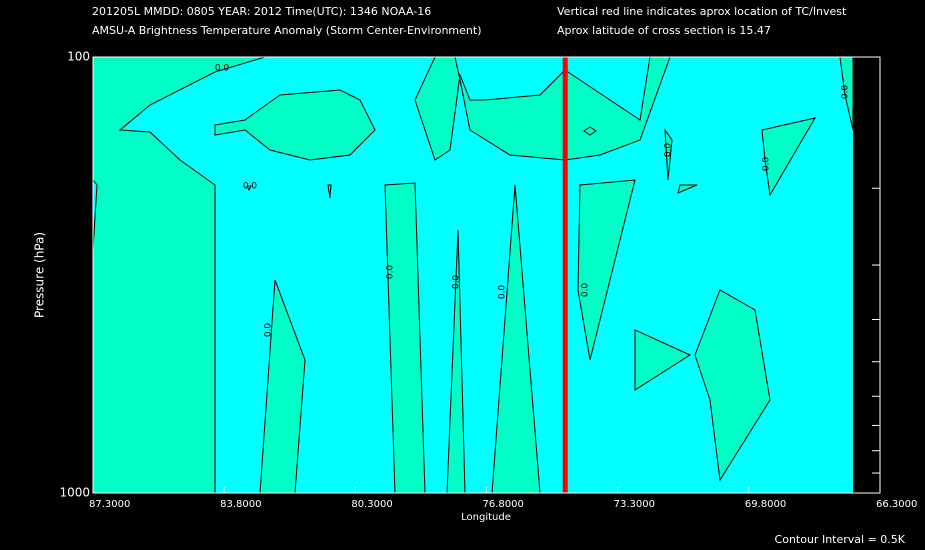 This screenshot has width=925, height=550. What do you see at coordinates (240, 504) in the screenshot?
I see `x-tick-label: 83.8000` at bounding box center [240, 504].